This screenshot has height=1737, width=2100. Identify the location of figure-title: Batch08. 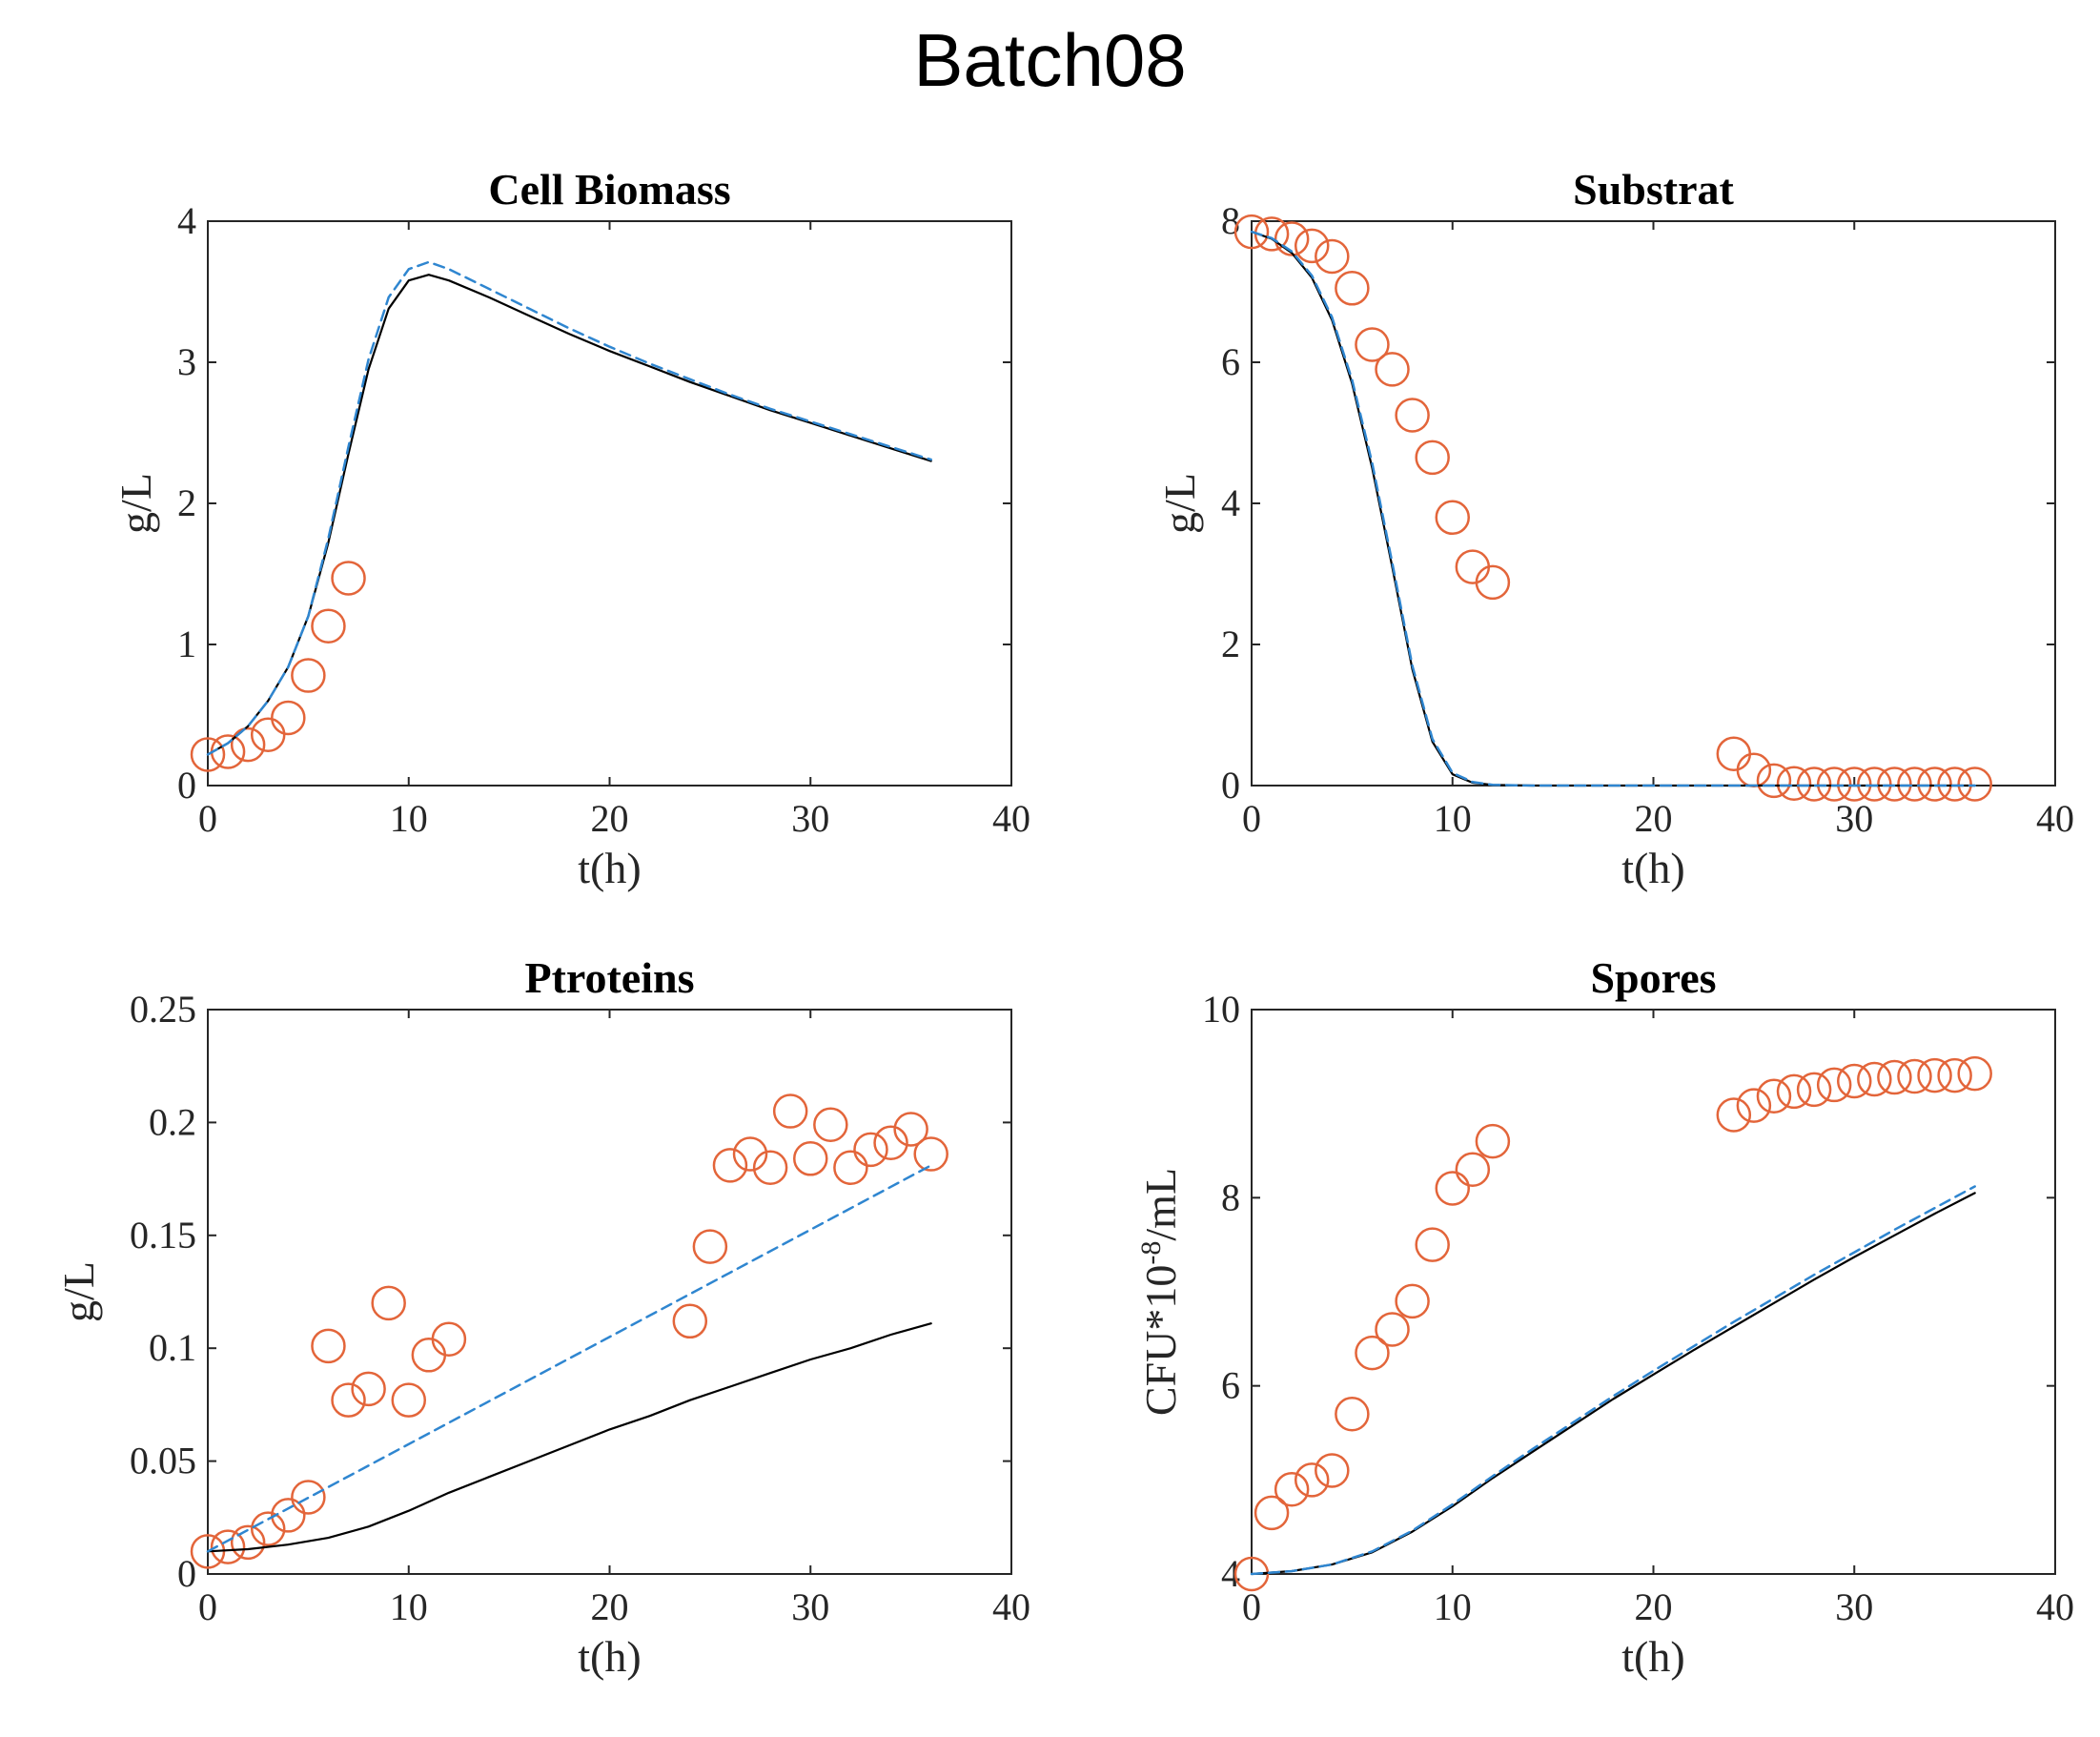
(1050, 60).